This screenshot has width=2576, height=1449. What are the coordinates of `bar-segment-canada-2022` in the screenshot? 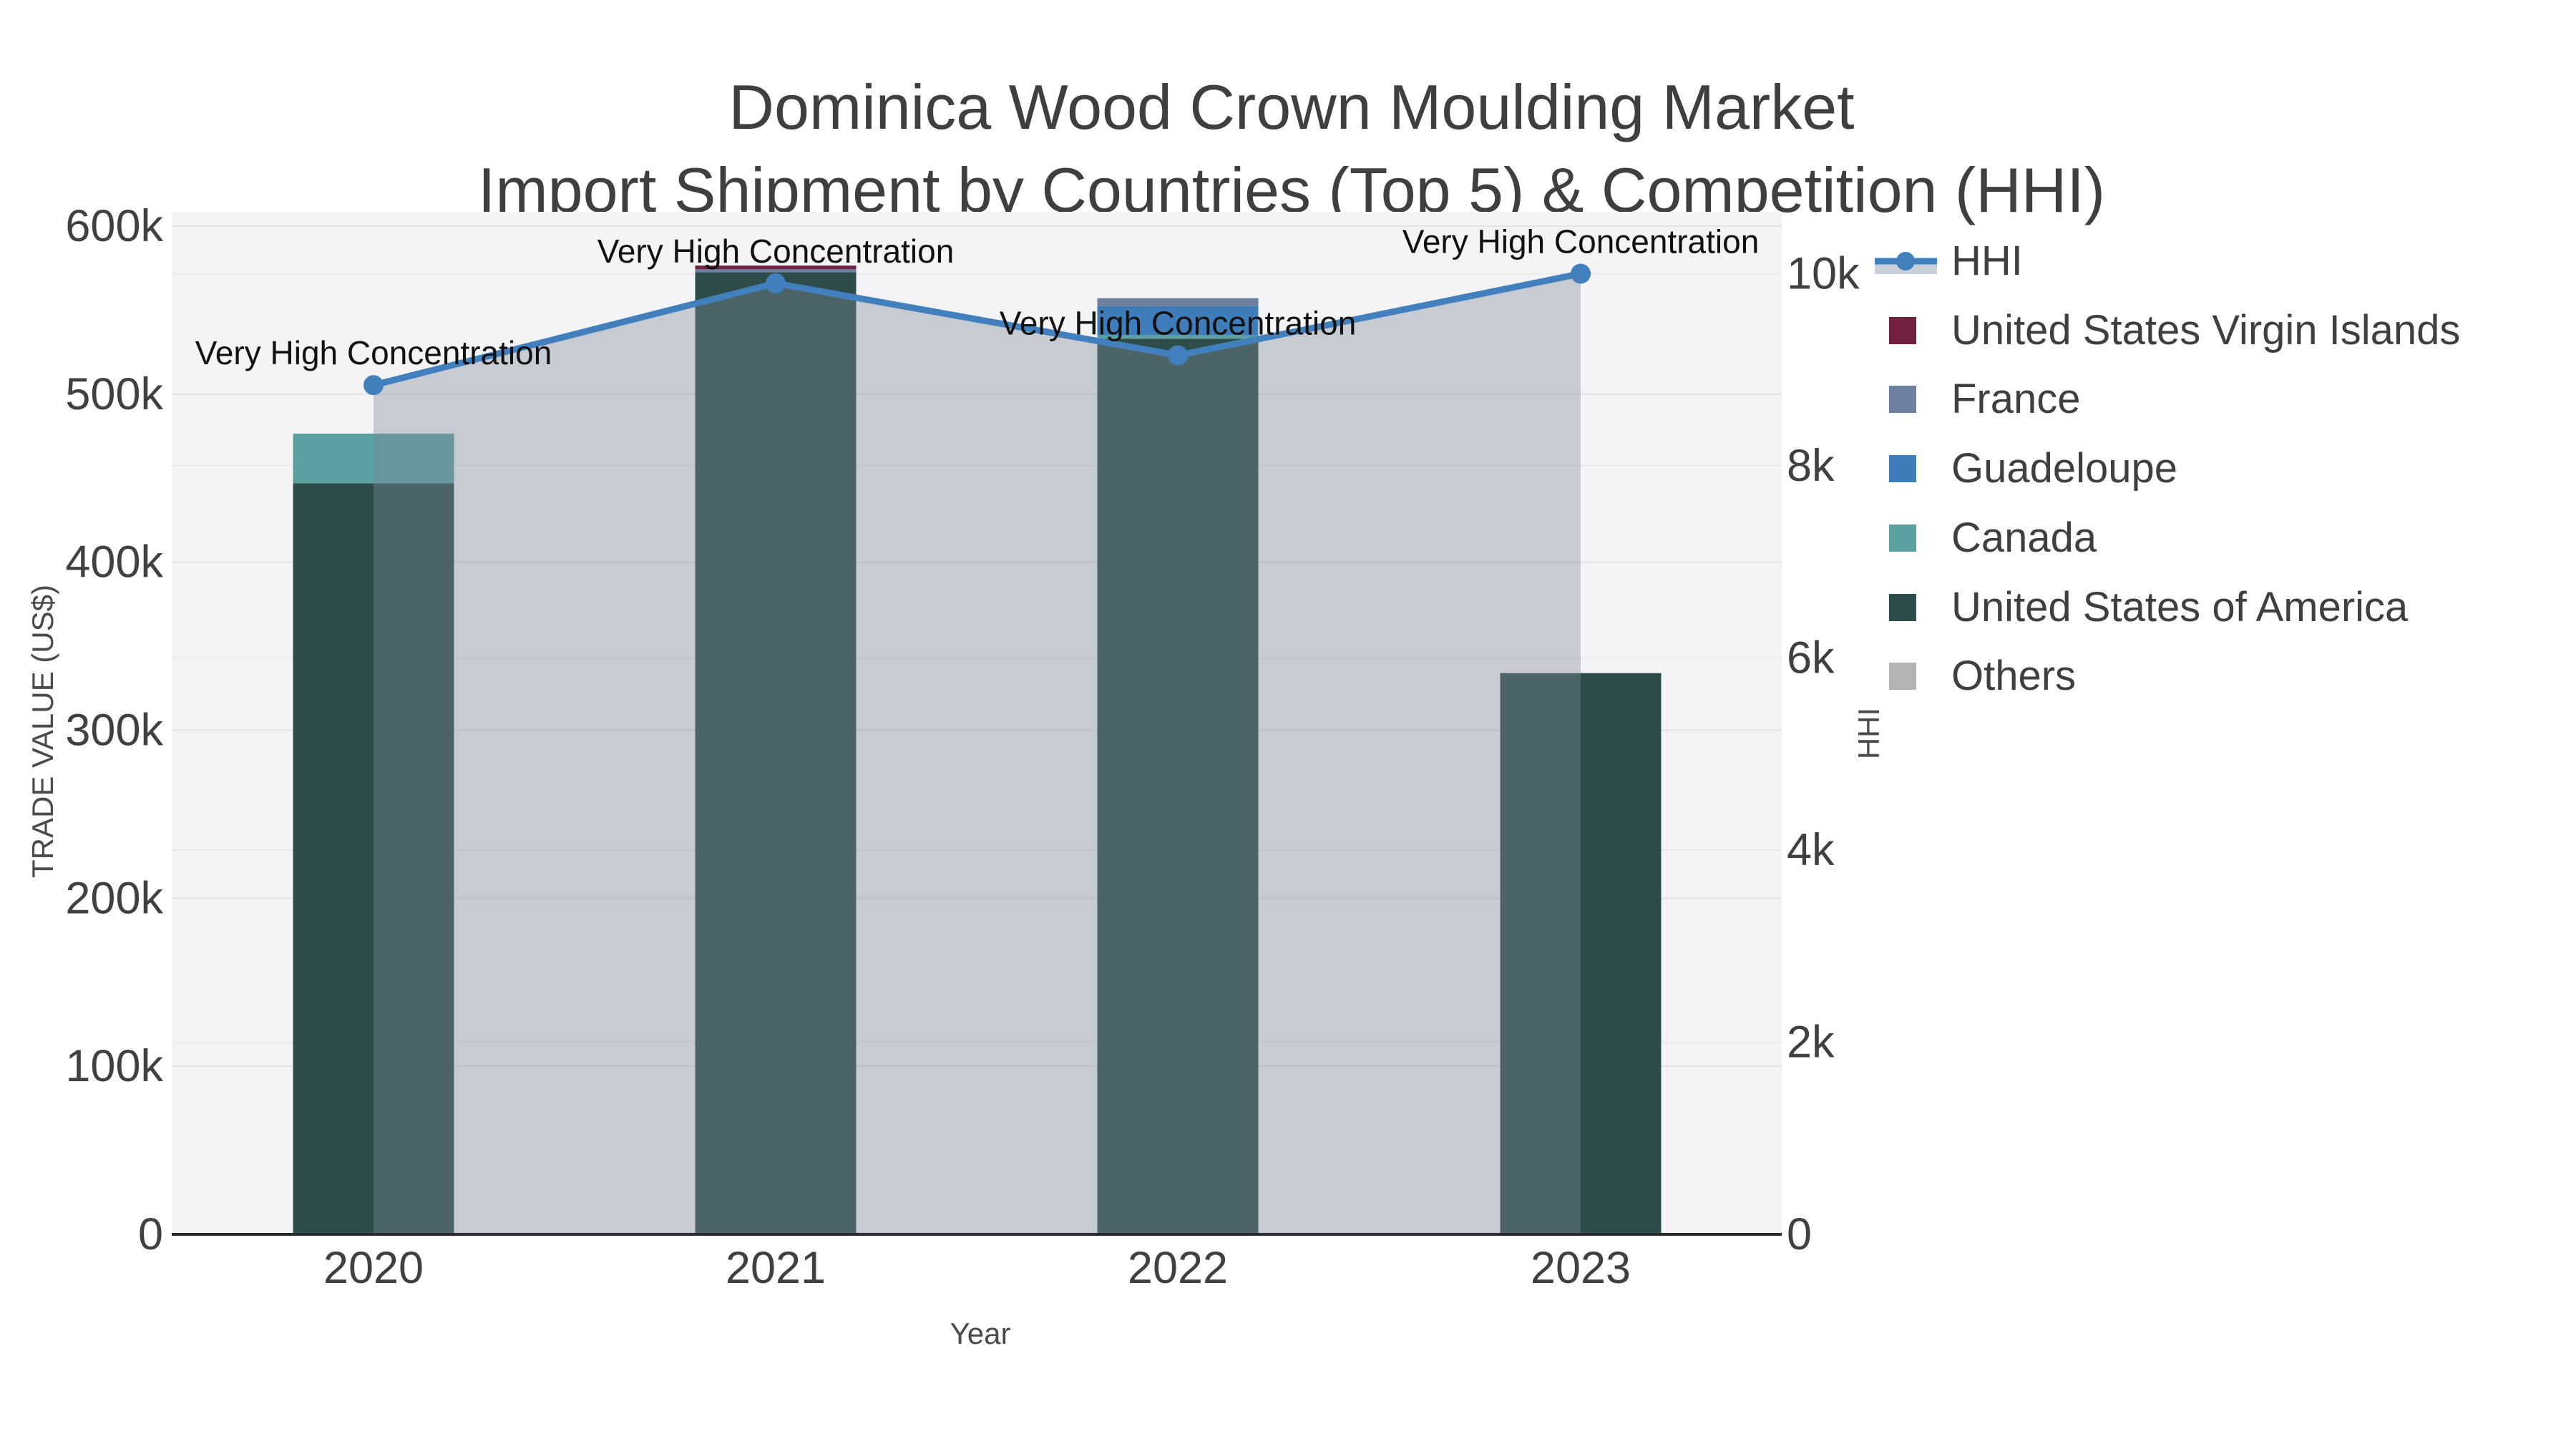 It's located at (1178, 337).